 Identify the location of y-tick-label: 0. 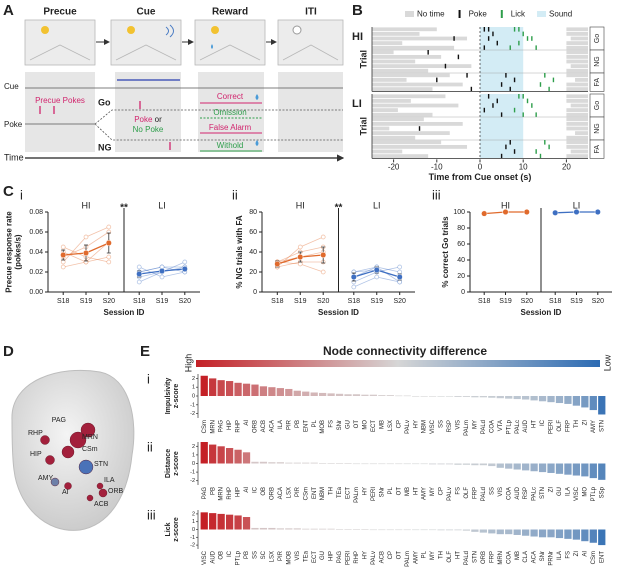
(193, 530).